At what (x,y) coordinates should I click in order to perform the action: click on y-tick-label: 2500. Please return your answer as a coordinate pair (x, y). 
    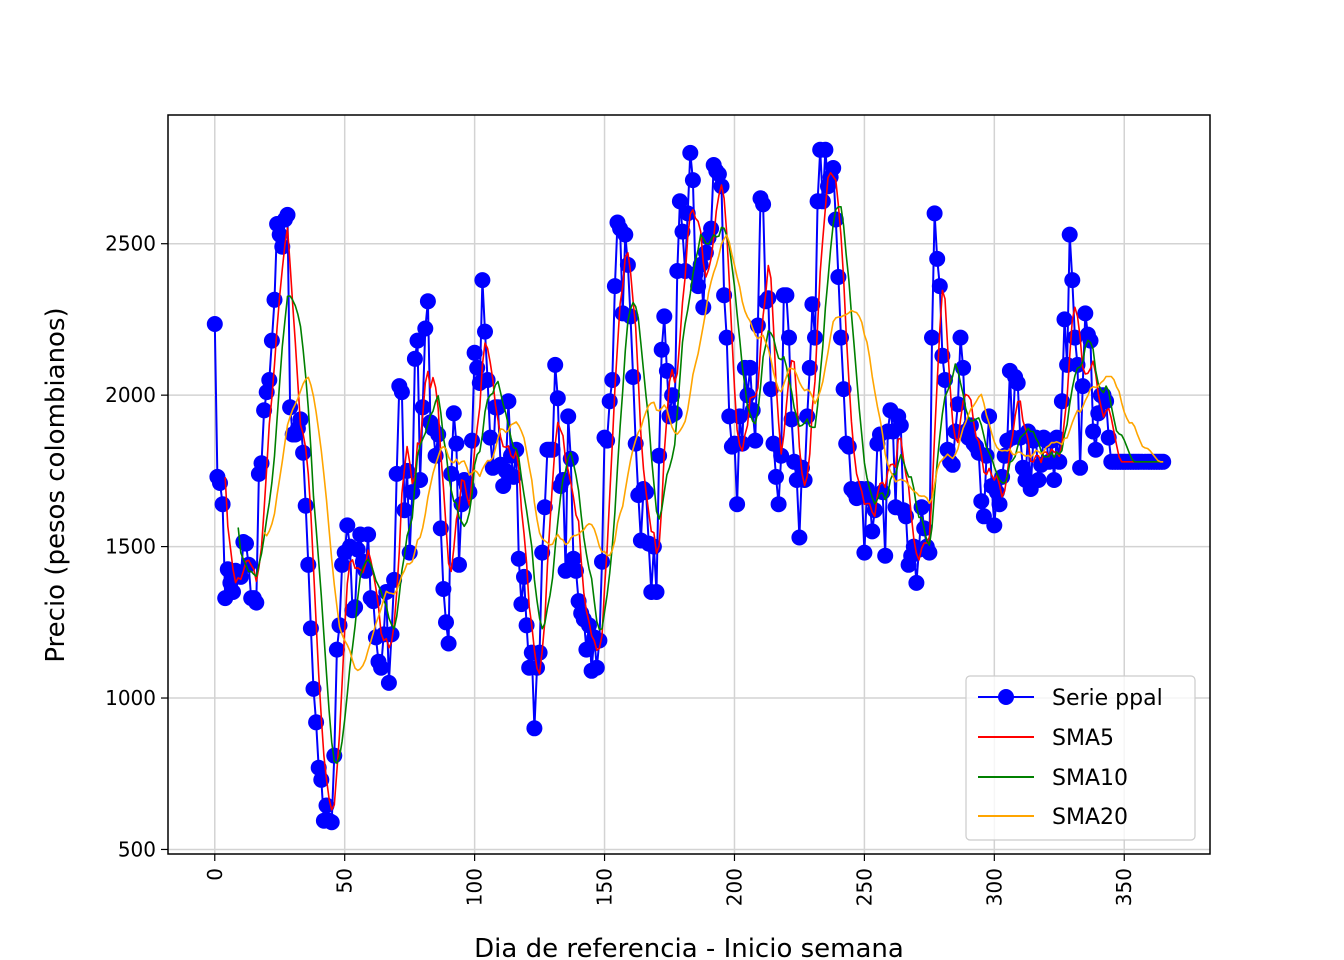
    Looking at the image, I should click on (130, 244).